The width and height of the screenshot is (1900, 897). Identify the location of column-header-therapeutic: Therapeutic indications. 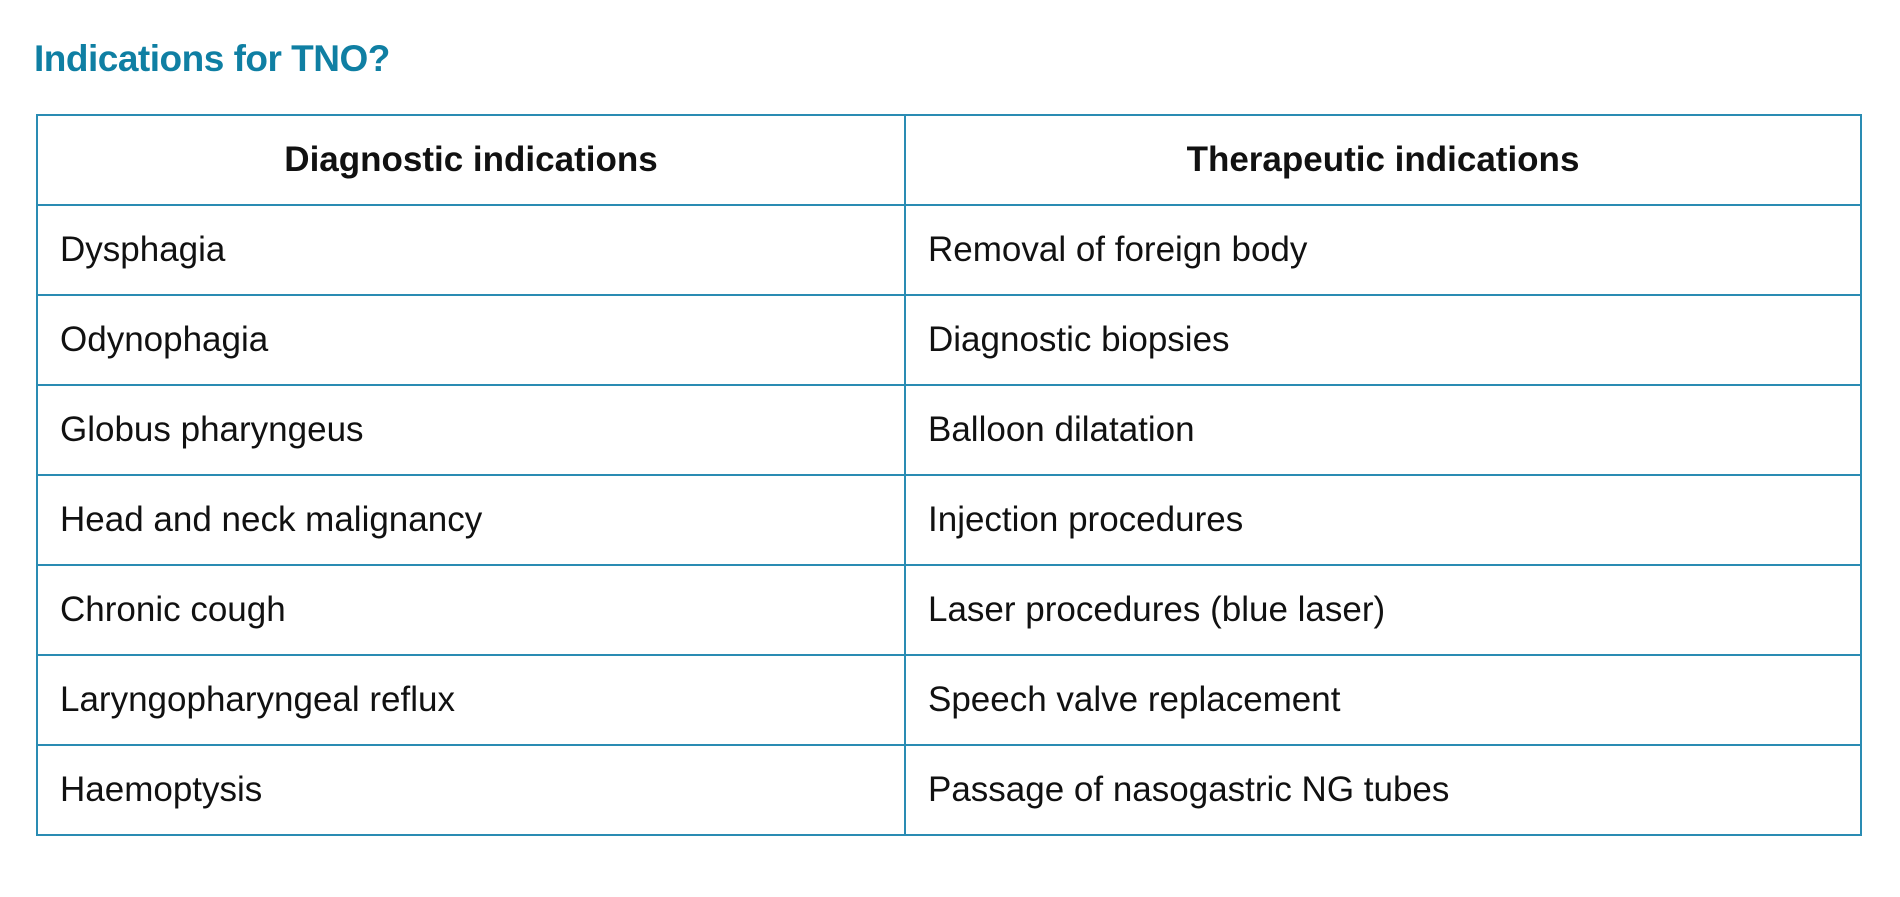
(1383, 160).